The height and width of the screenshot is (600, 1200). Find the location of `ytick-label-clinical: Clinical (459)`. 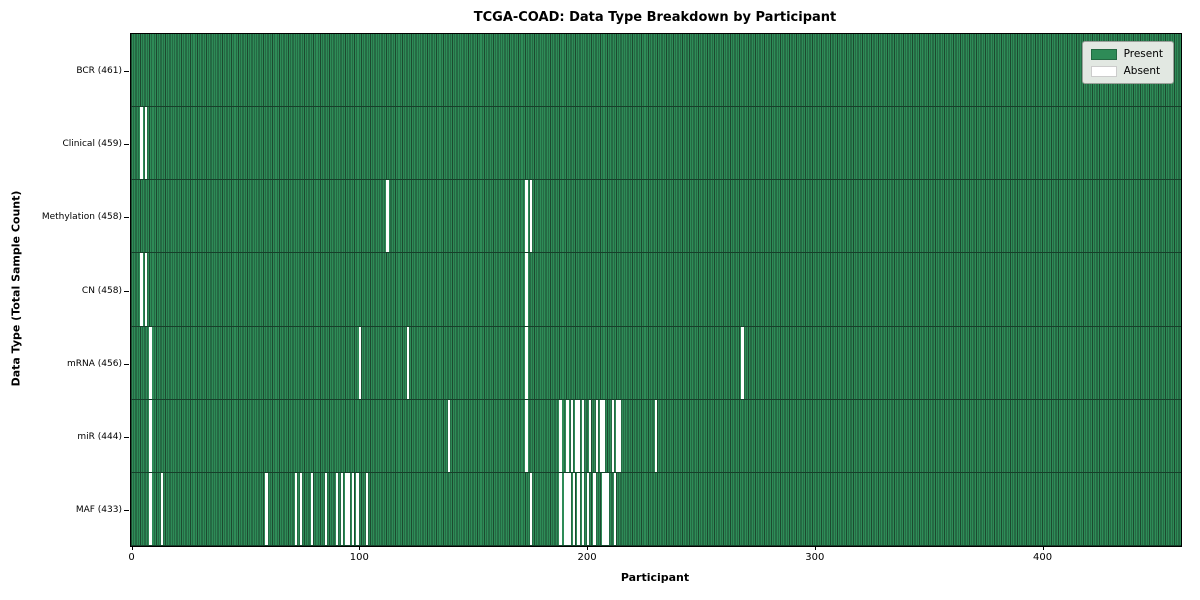

ytick-label-clinical: Clinical (459) is located at coordinates (92, 144).